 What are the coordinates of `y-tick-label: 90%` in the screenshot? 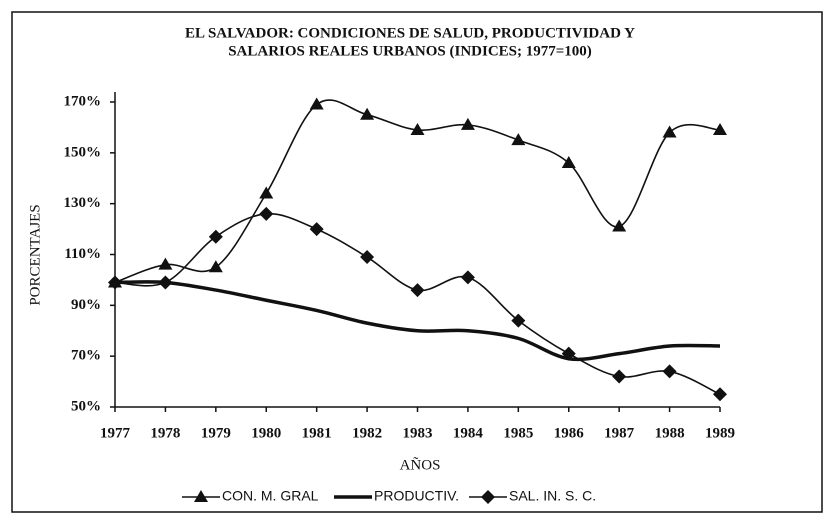 It's located at (86, 305).